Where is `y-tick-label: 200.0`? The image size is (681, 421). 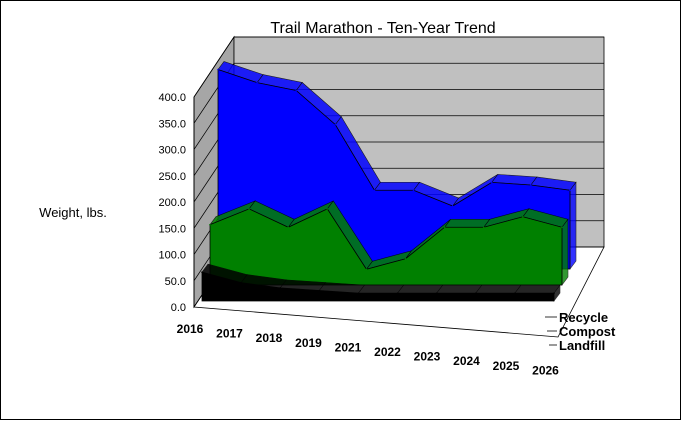
y-tick-label: 200.0 is located at coordinates (172, 203).